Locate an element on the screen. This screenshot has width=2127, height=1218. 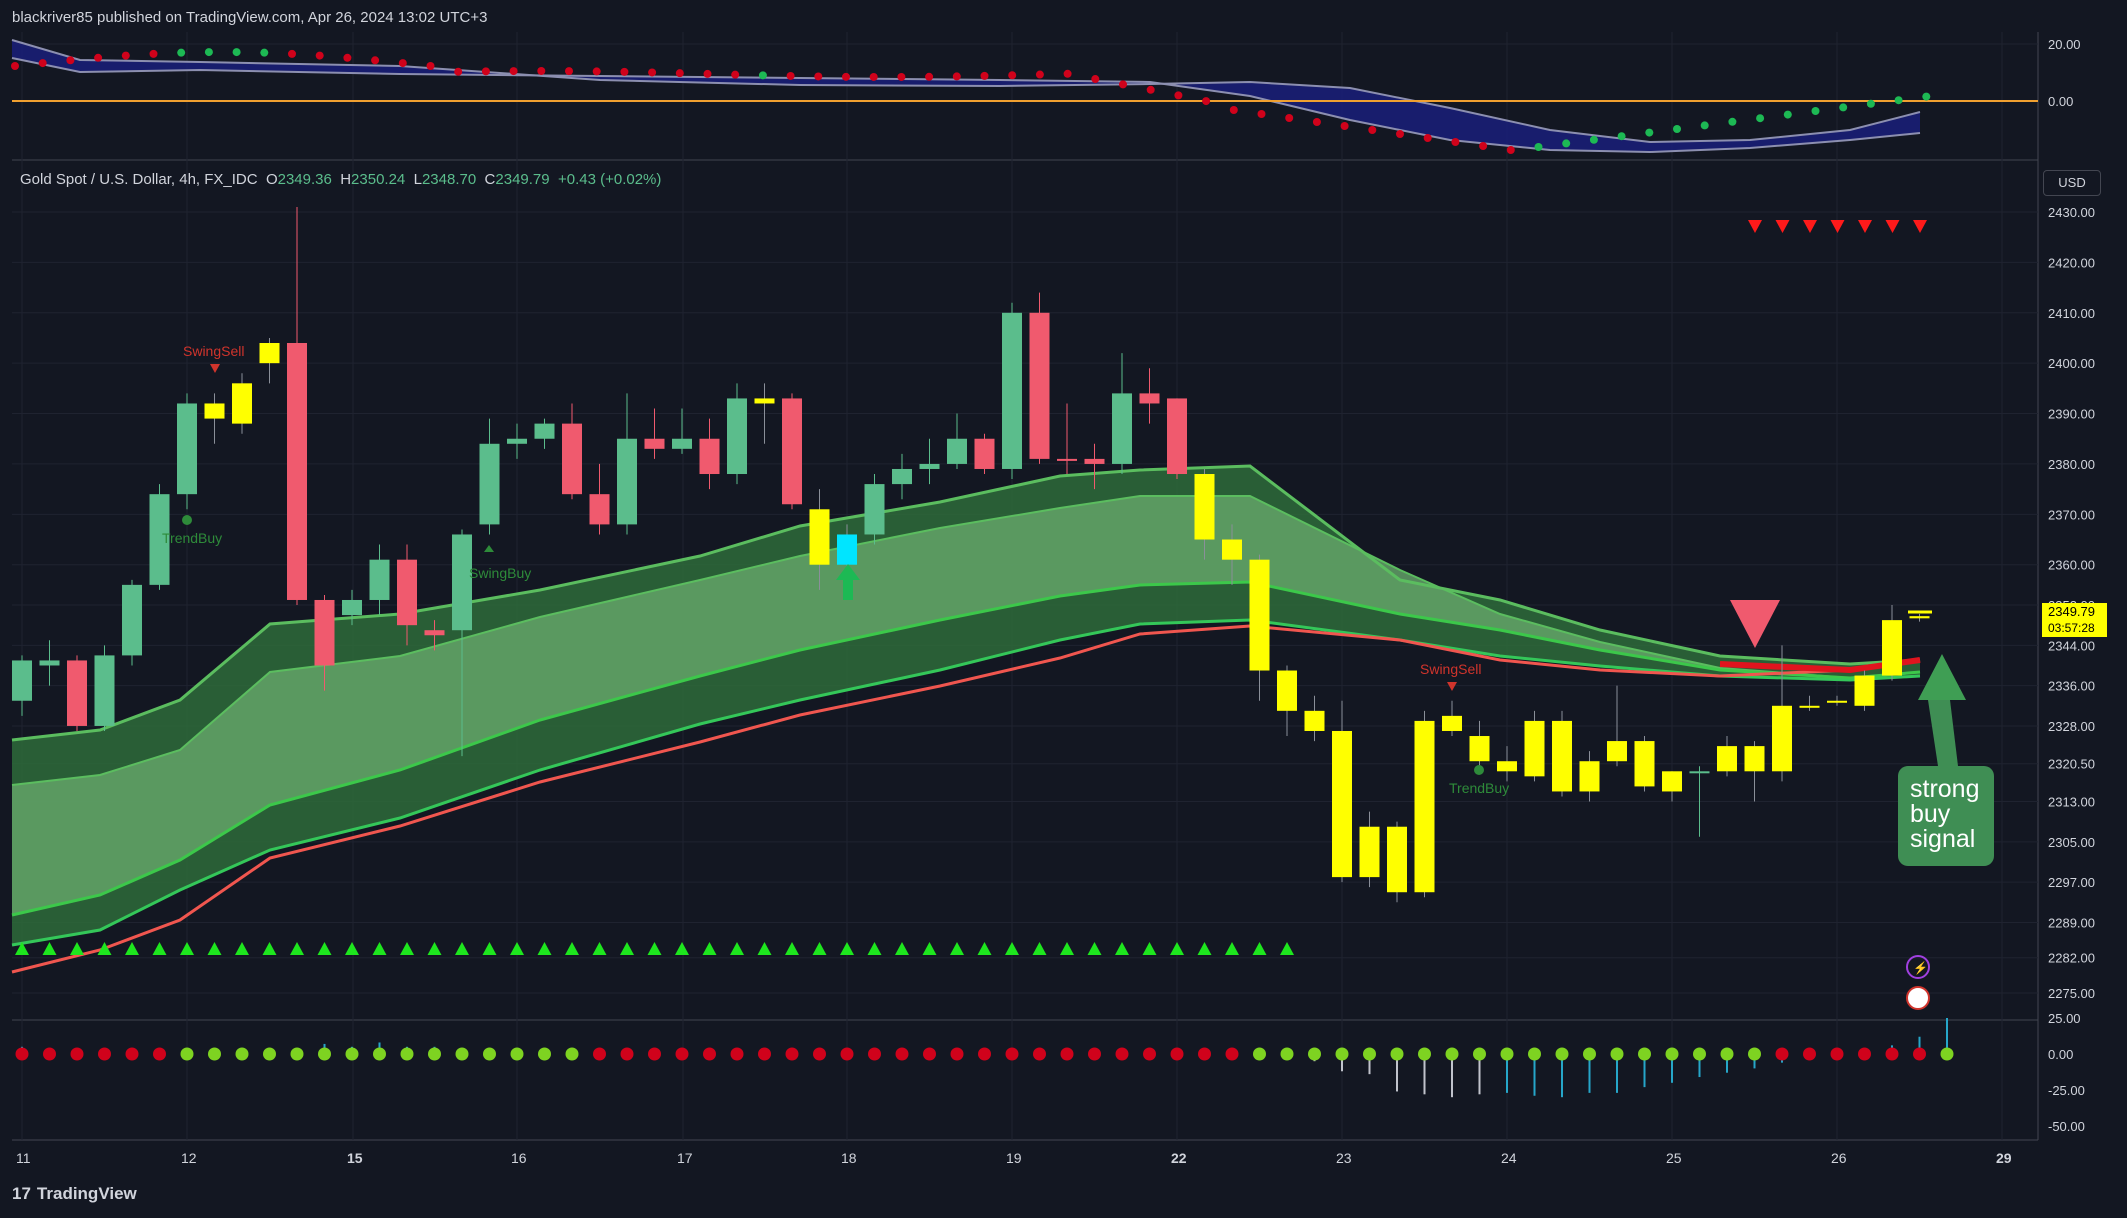
high-value: 2350.24 is located at coordinates (378, 179).